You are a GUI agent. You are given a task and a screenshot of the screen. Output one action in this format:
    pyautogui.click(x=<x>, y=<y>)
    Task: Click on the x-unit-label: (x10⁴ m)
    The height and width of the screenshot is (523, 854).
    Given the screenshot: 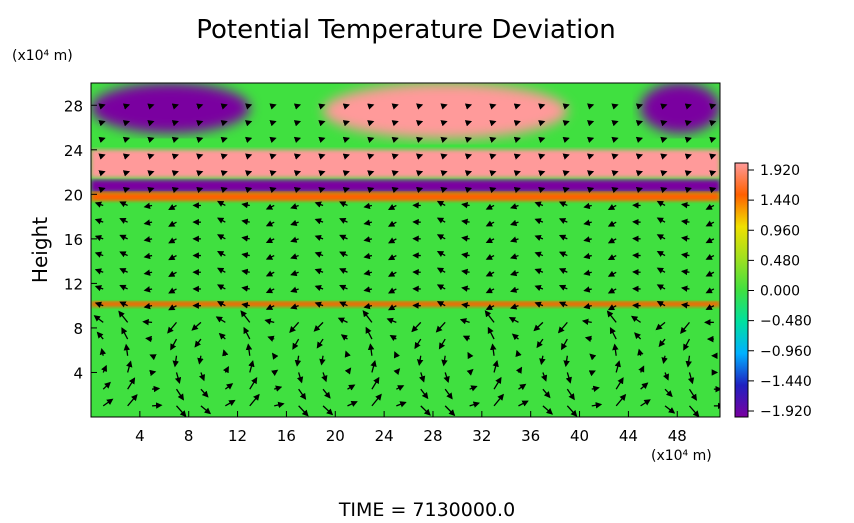 What is the action you would take?
    pyautogui.click(x=681, y=456)
    